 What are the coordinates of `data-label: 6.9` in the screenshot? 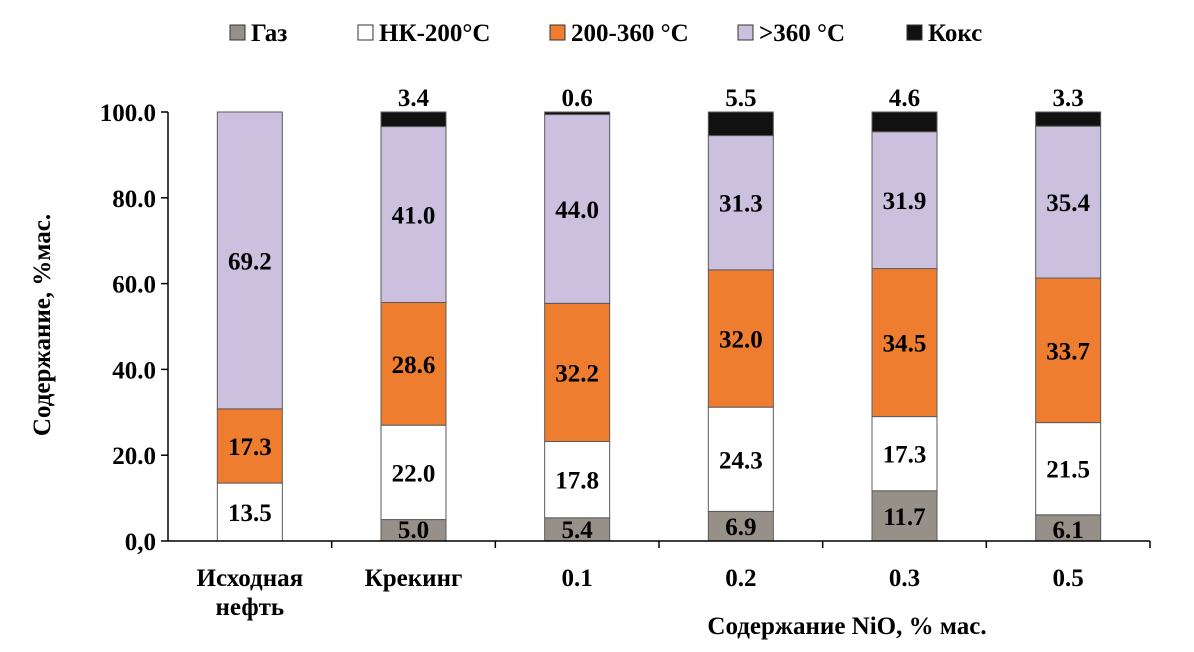 It's located at (740, 527).